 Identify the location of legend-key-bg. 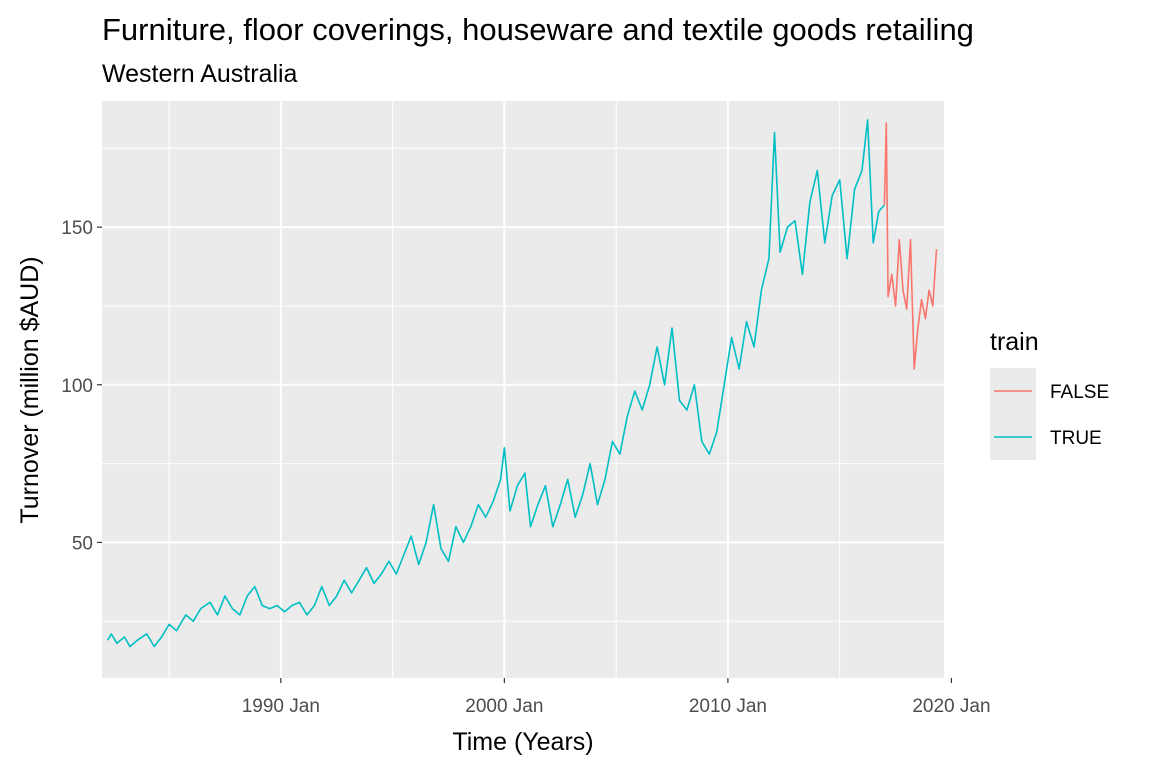
(1013, 414).